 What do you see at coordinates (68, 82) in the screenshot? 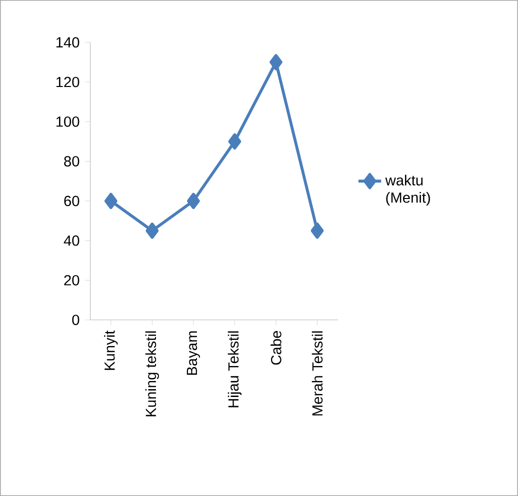
I see `y-tick-label: 120` at bounding box center [68, 82].